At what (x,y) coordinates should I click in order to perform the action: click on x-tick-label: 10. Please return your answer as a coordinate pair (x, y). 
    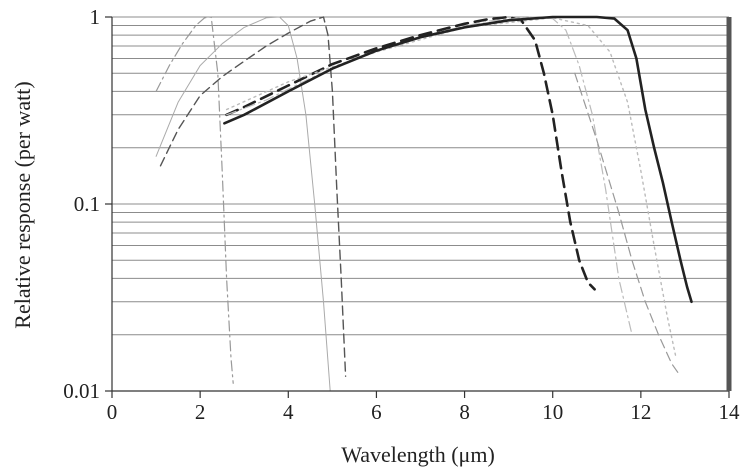
    Looking at the image, I should click on (552, 412).